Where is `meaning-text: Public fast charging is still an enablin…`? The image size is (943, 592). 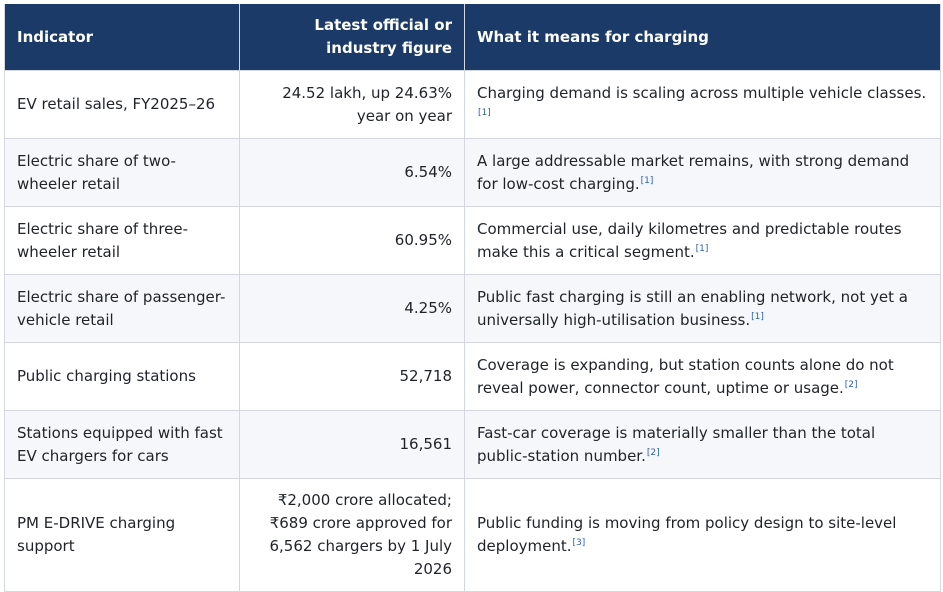
meaning-text: Public fast charging is still an enablin… is located at coordinates (692, 308).